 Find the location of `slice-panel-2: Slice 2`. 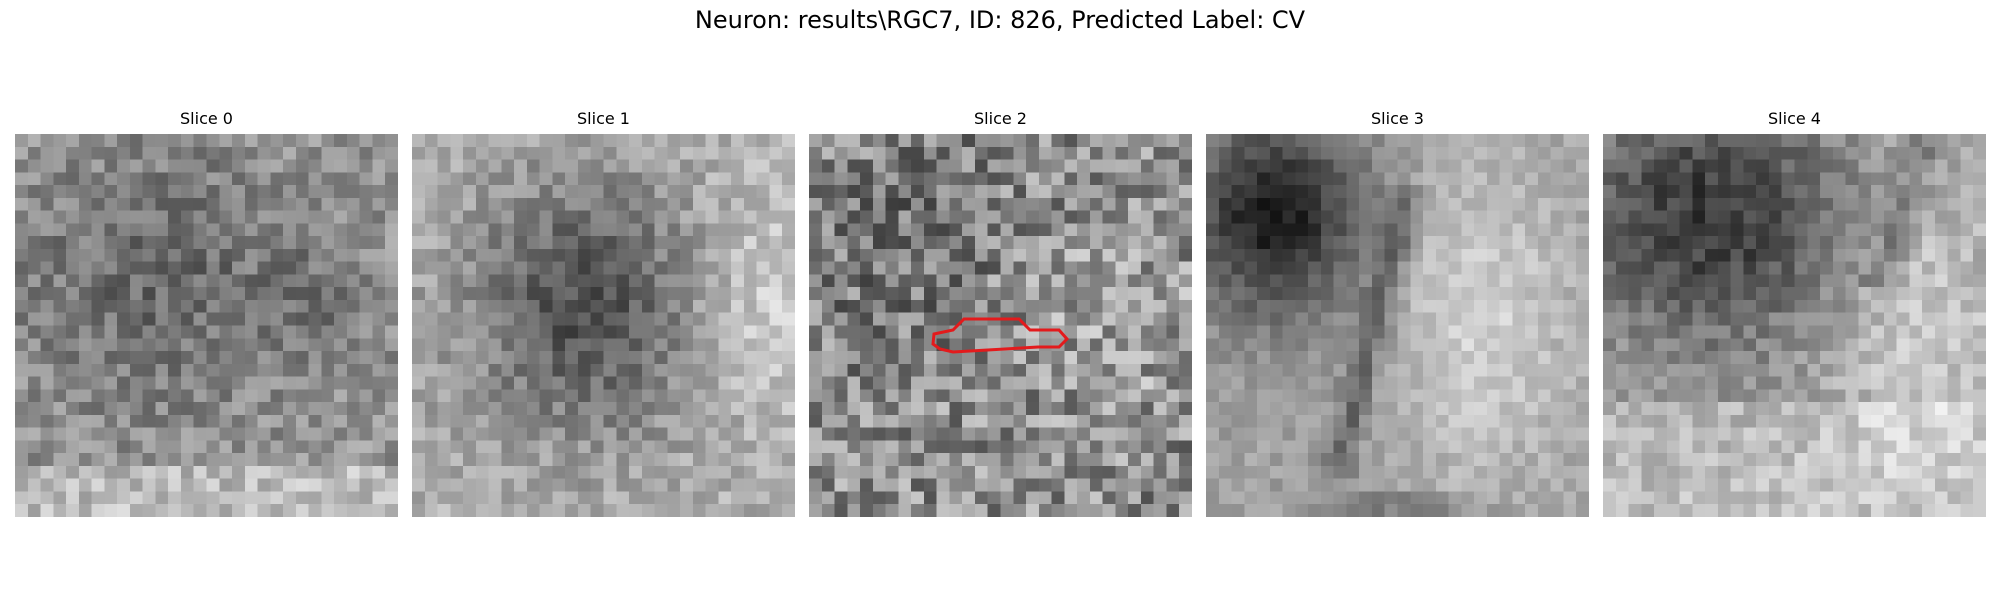

slice-panel-2: Slice 2 is located at coordinates (1000, 312).